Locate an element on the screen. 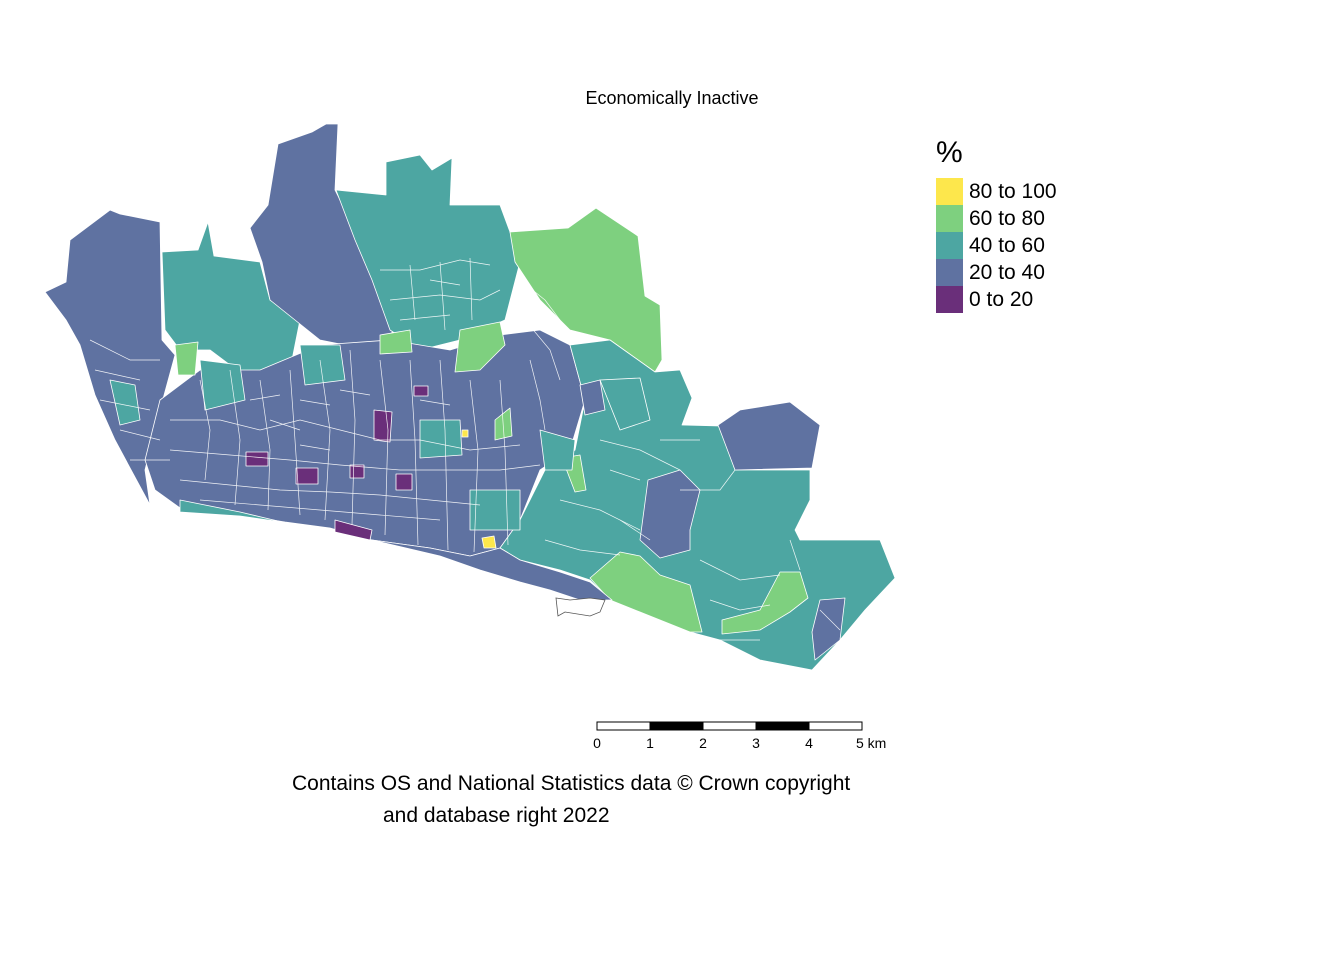  legend-item: 40 to 60 is located at coordinates (996, 245).